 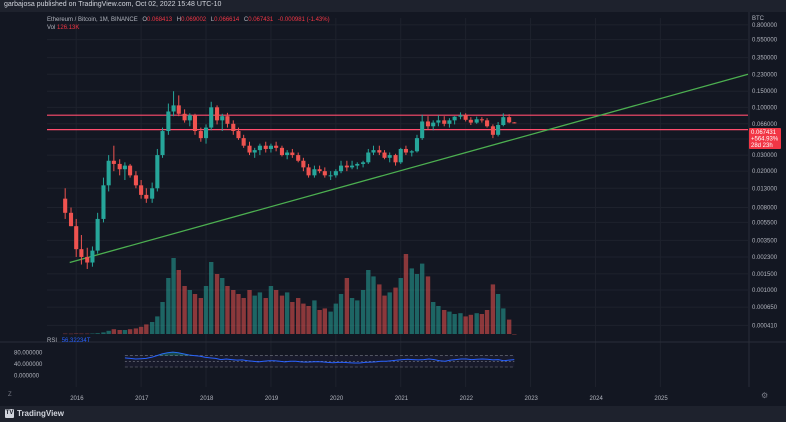 What do you see at coordinates (227, 20) in the screenshot?
I see `low-value: 0.066614` at bounding box center [227, 20].